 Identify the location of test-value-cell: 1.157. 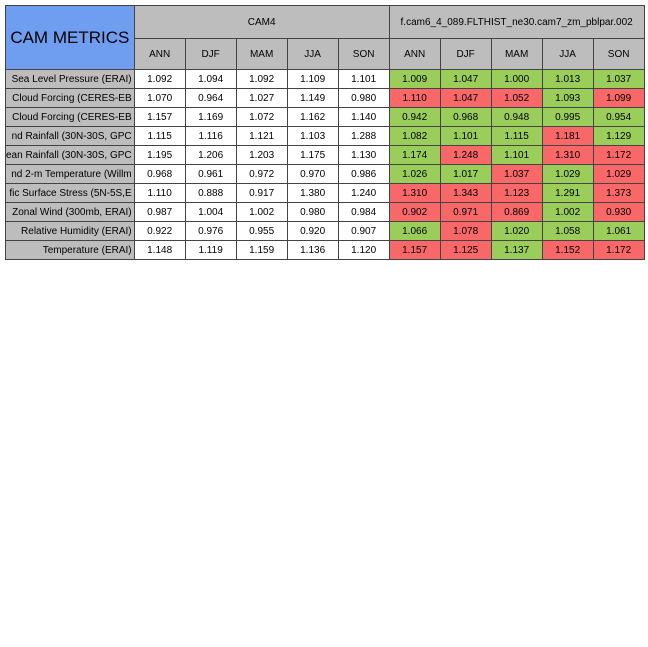
(414, 250).